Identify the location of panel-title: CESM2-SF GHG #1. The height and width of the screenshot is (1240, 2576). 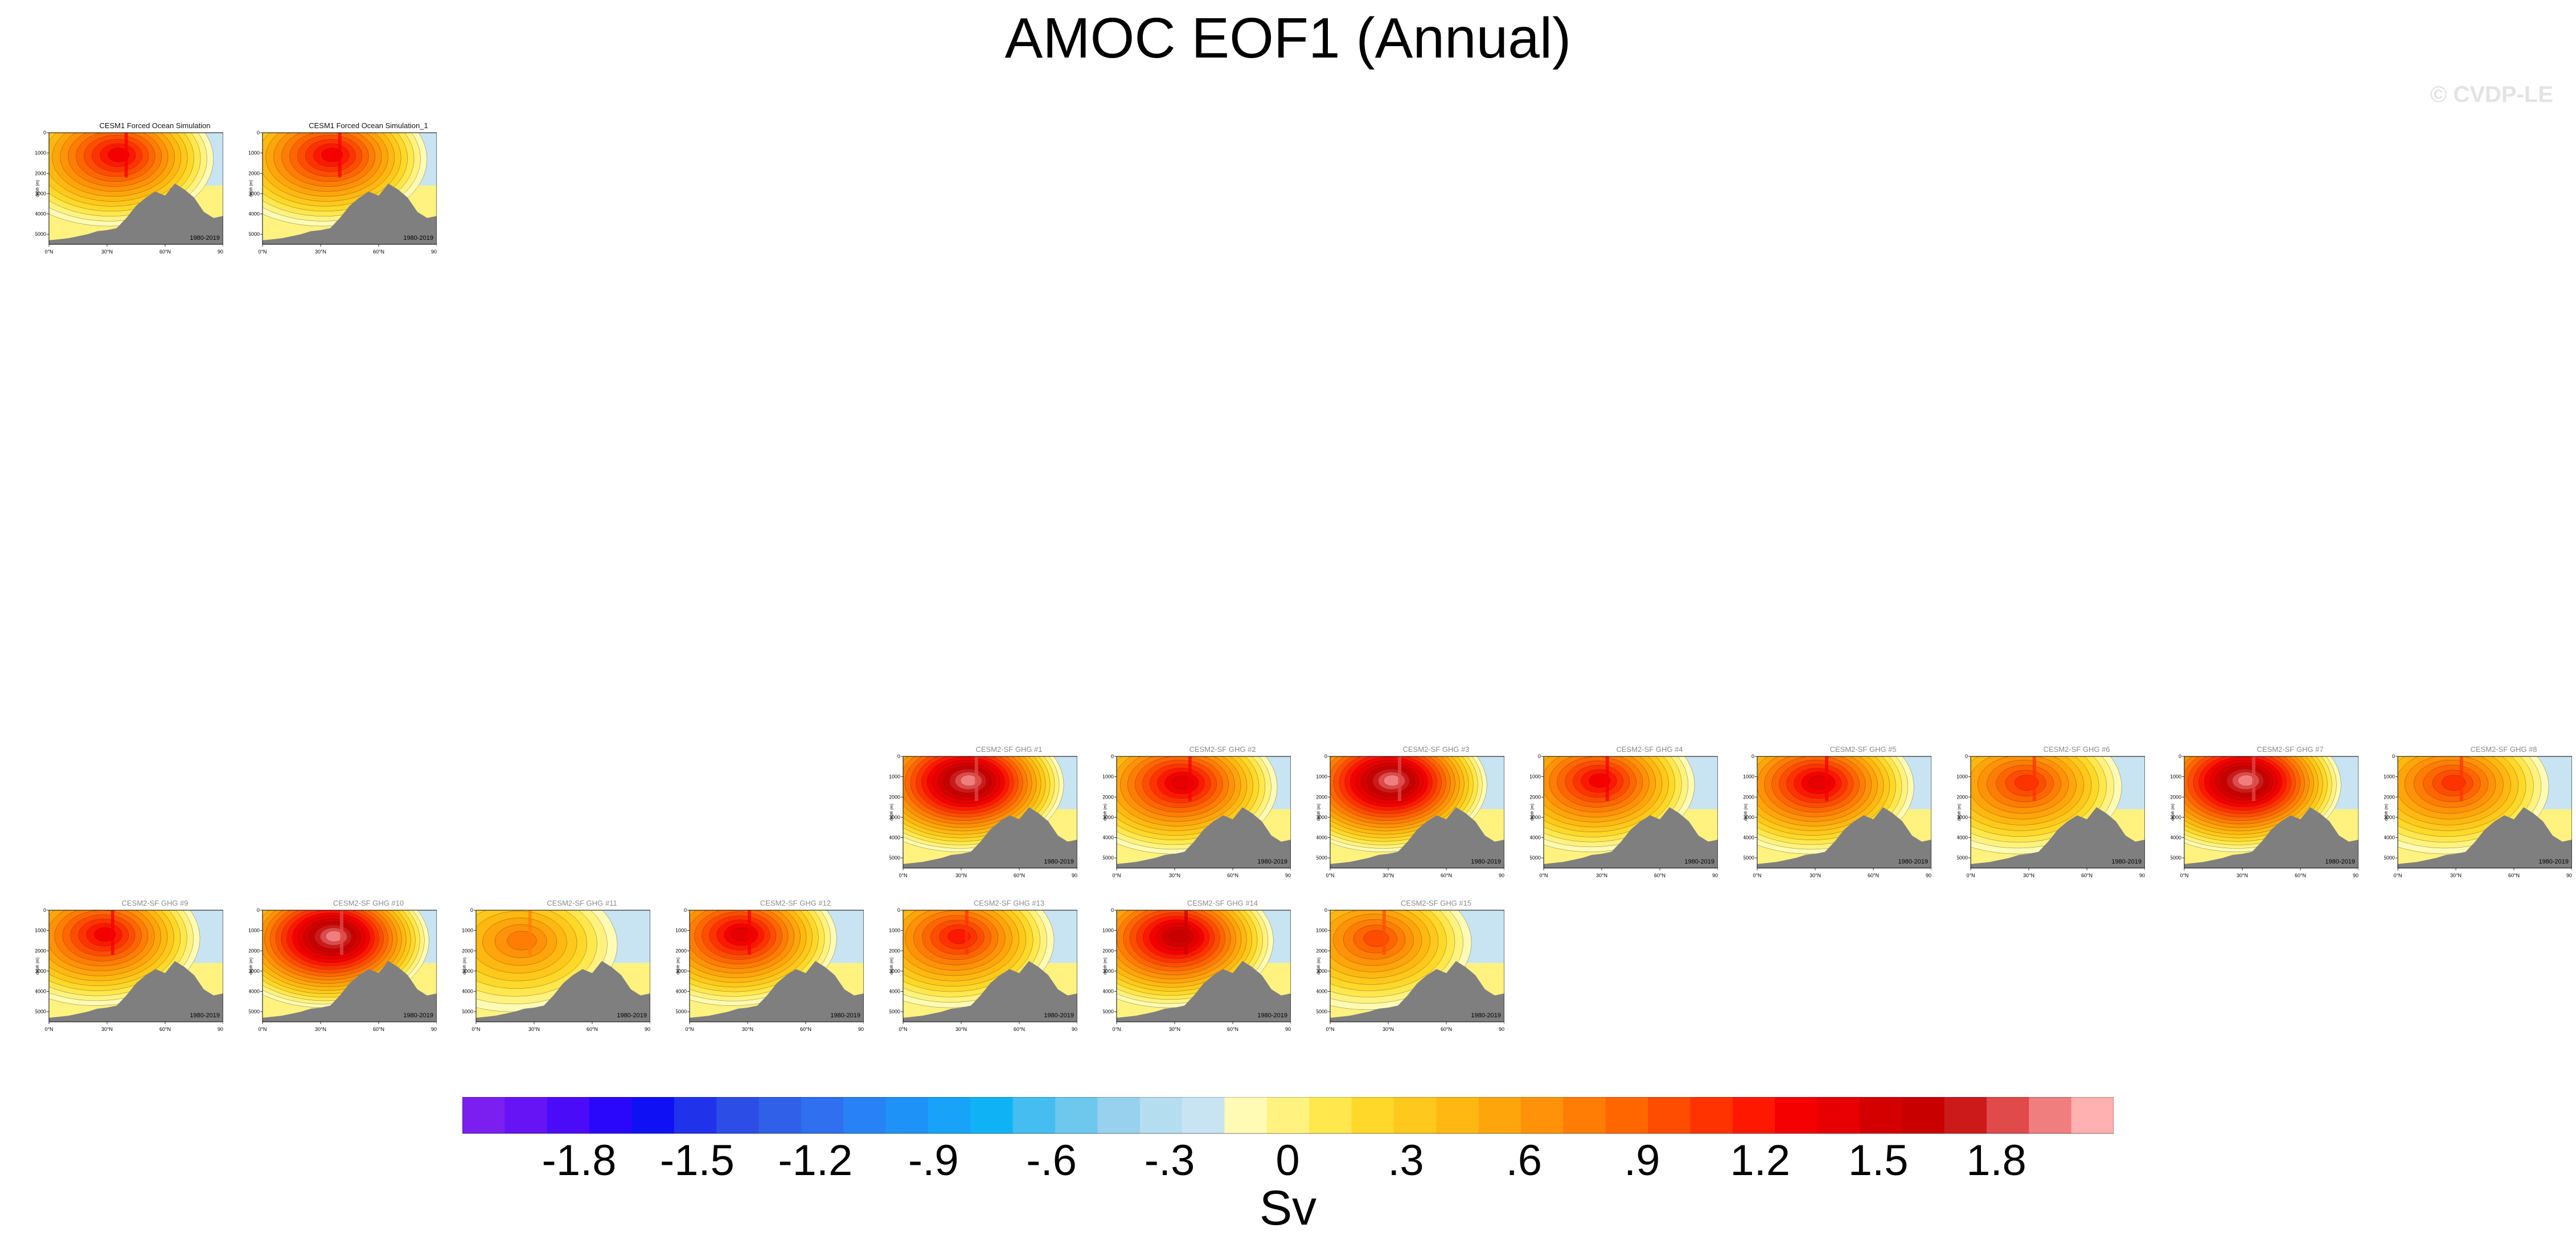
(1009, 749).